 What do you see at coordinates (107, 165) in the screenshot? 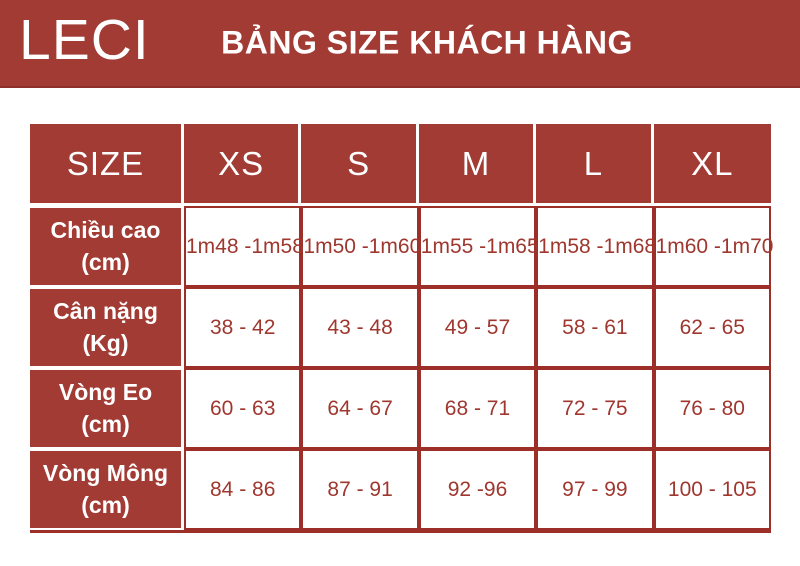
I see `corner-header-cell: SIZE` at bounding box center [107, 165].